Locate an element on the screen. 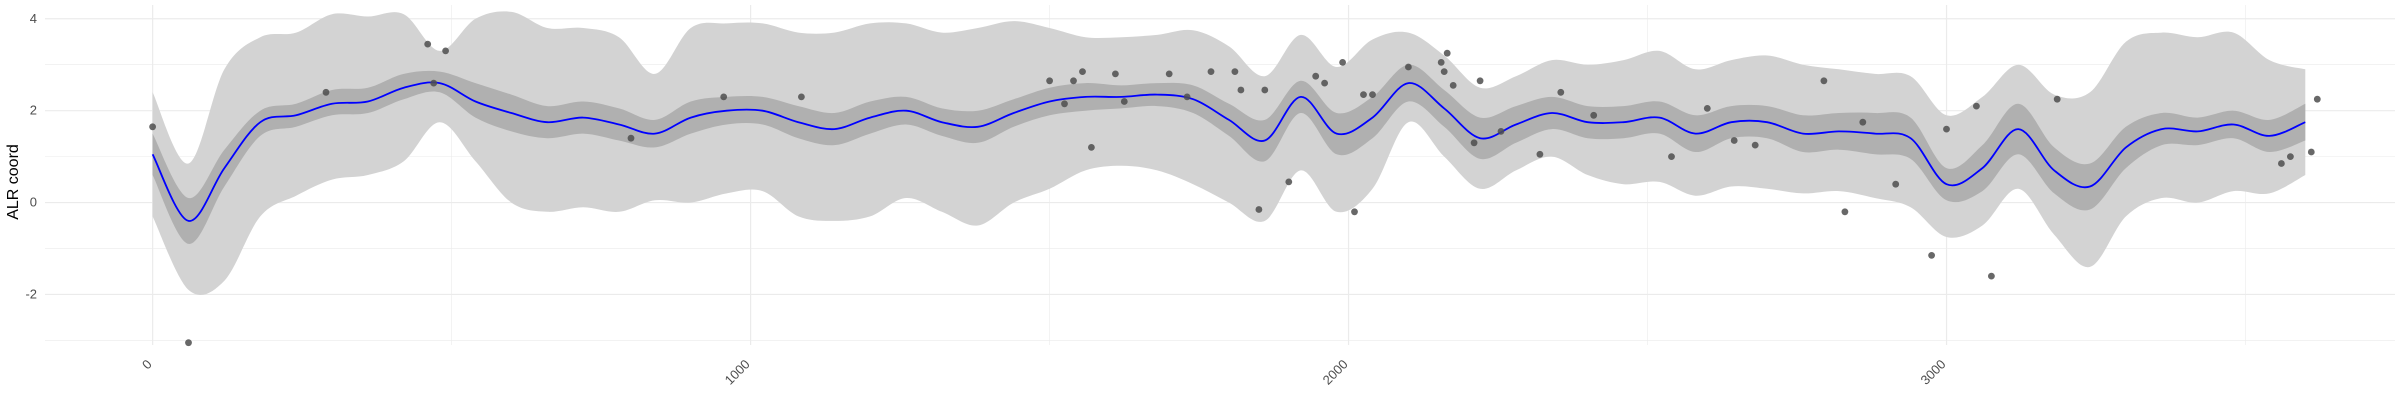 The image size is (2400, 400). y-tick-label: -2 is located at coordinates (31, 293).